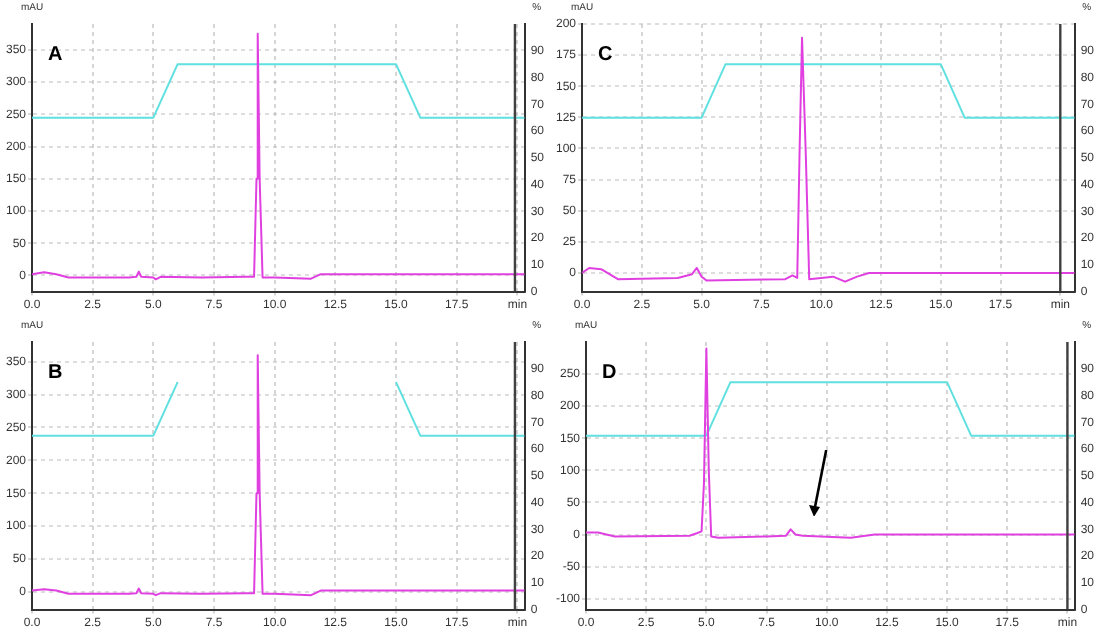 The width and height of the screenshot is (1100, 636). I want to click on text: C, so click(605, 54).